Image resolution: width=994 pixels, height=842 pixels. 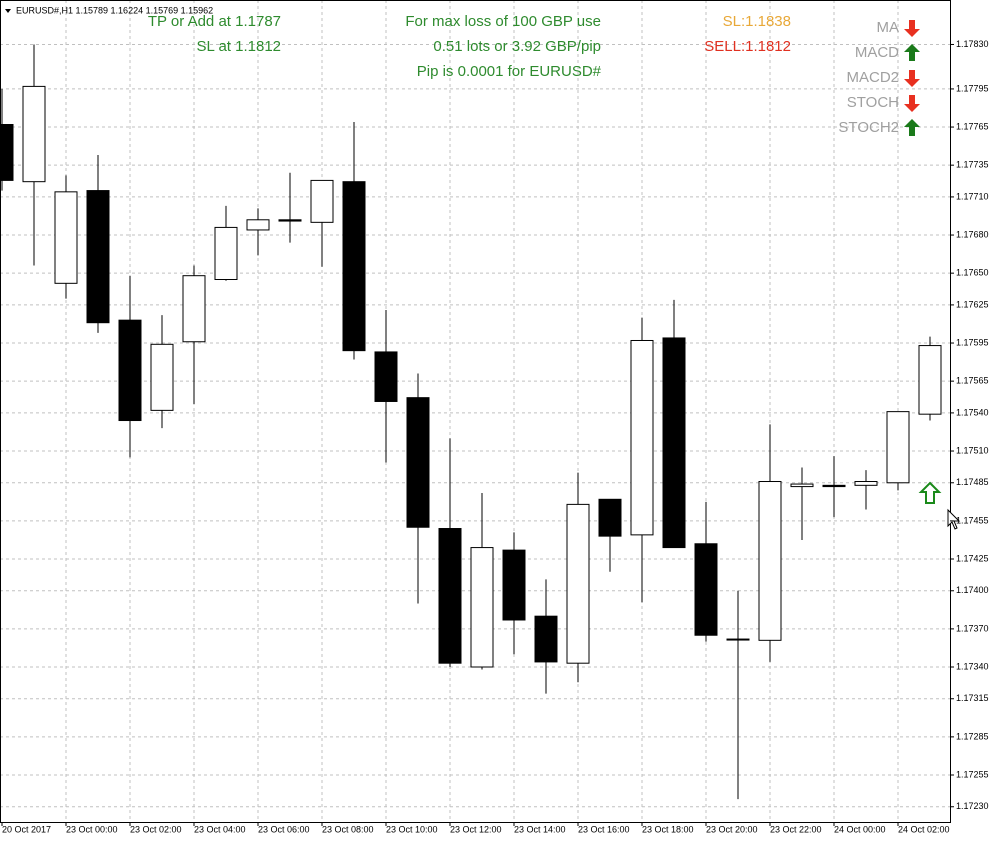 I want to click on y-tick-label: 1.17650, so click(x=972, y=273).